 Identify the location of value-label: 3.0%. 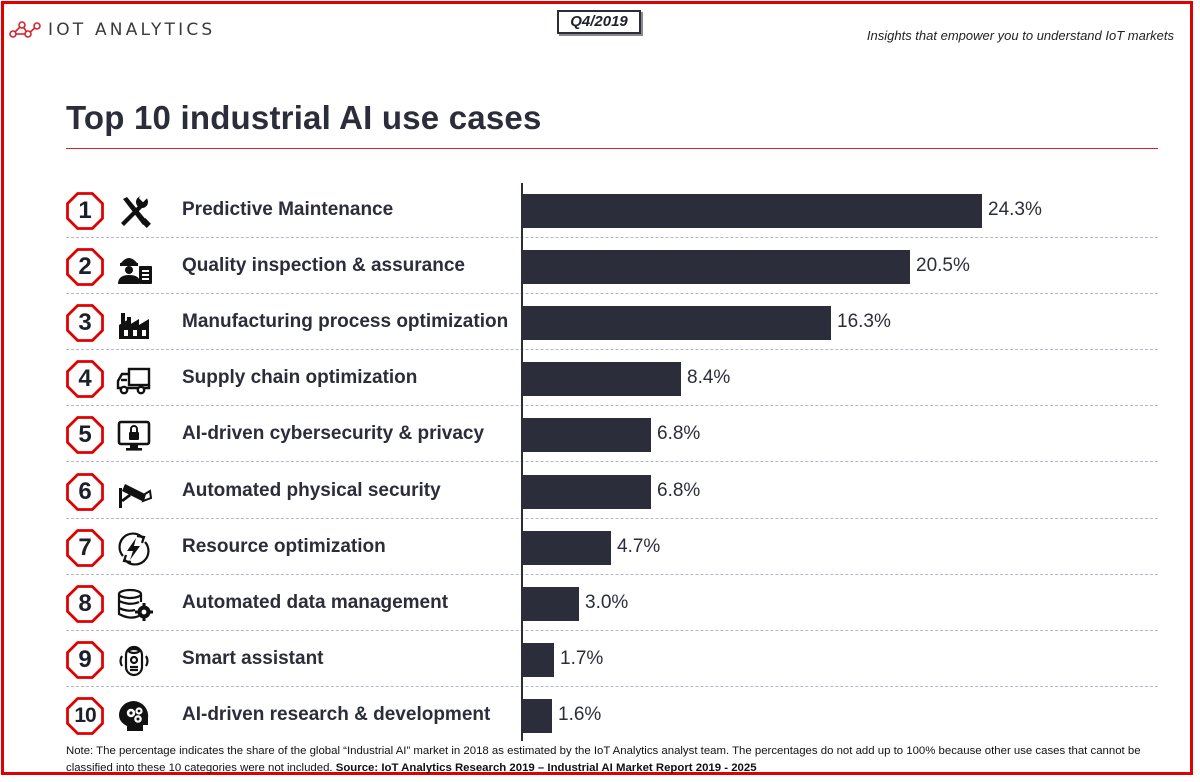
(607, 602).